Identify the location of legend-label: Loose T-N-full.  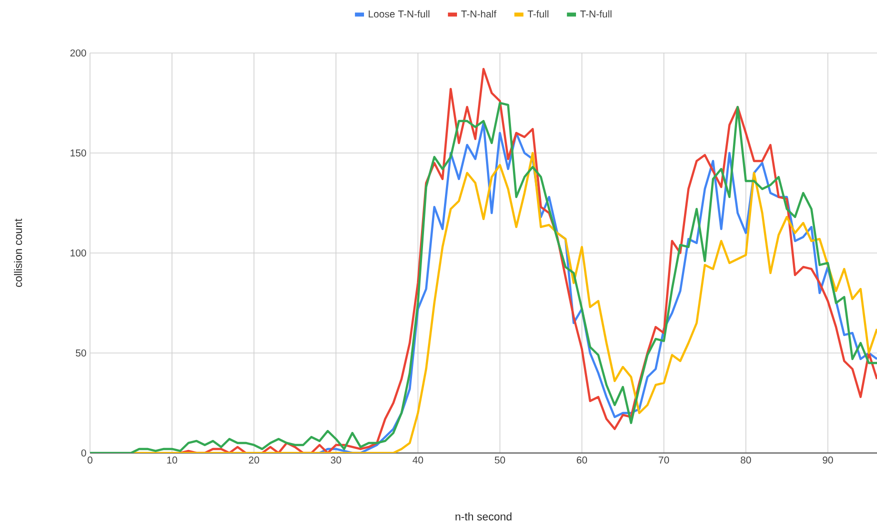
(399, 14).